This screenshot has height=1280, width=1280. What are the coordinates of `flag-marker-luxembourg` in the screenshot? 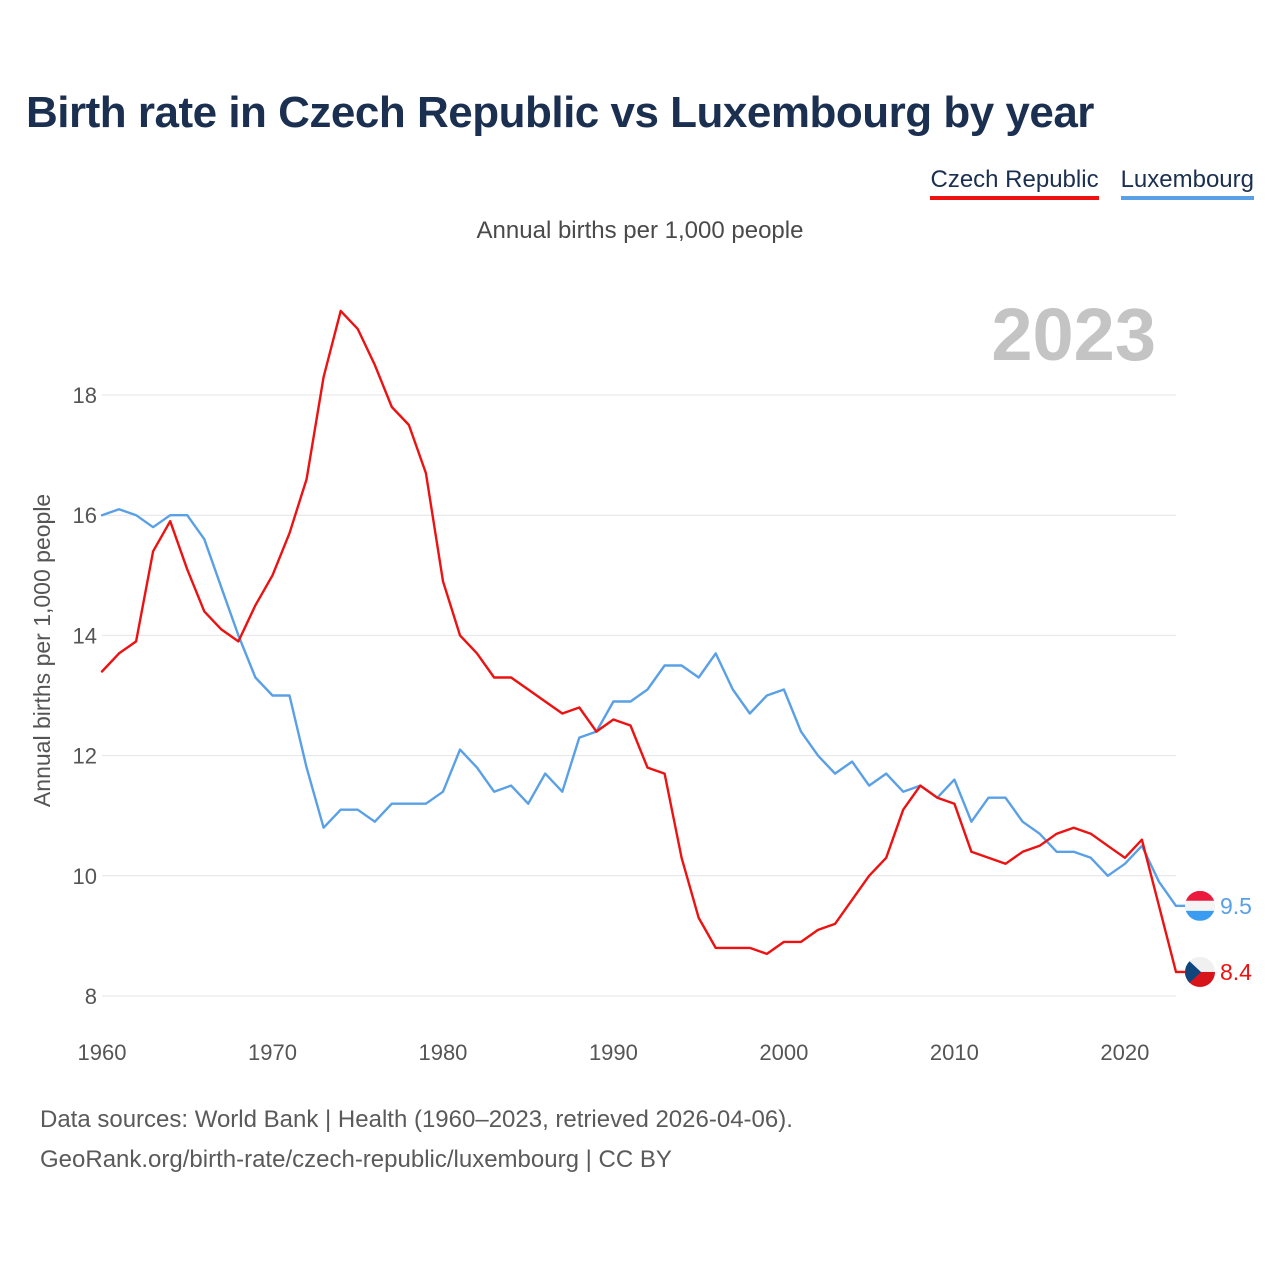 It's located at (1200, 905).